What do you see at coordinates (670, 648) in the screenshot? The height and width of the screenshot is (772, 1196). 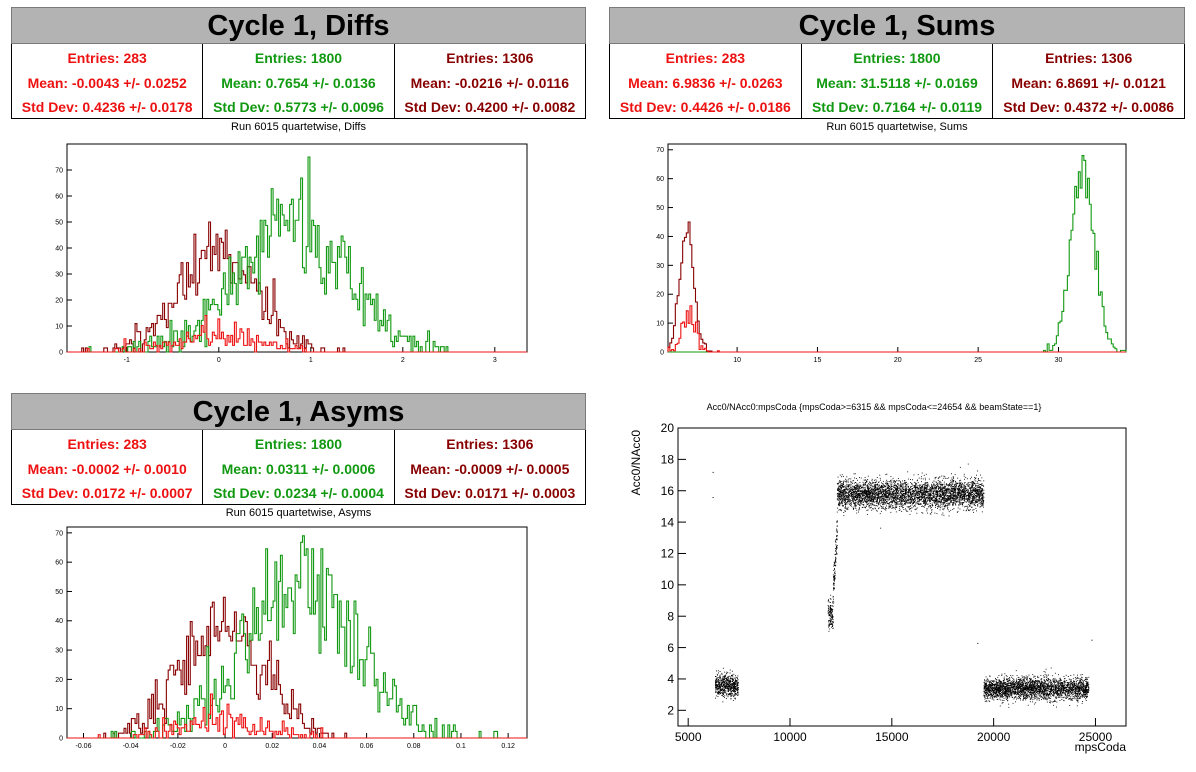 I see `y-tick-label: 6` at bounding box center [670, 648].